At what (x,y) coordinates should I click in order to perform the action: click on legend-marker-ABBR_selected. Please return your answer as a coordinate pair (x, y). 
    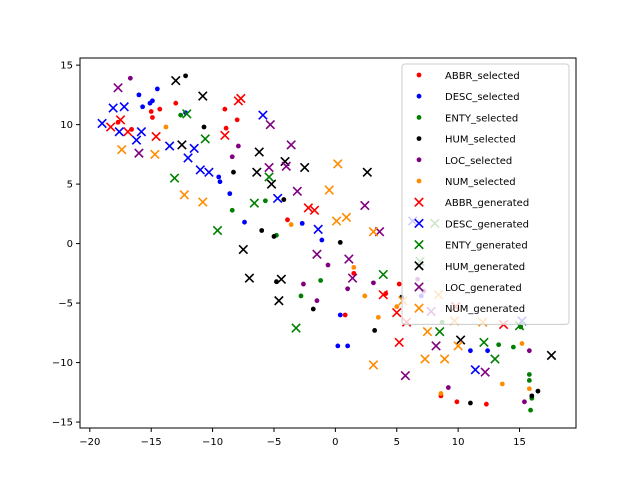
    Looking at the image, I should click on (419, 75).